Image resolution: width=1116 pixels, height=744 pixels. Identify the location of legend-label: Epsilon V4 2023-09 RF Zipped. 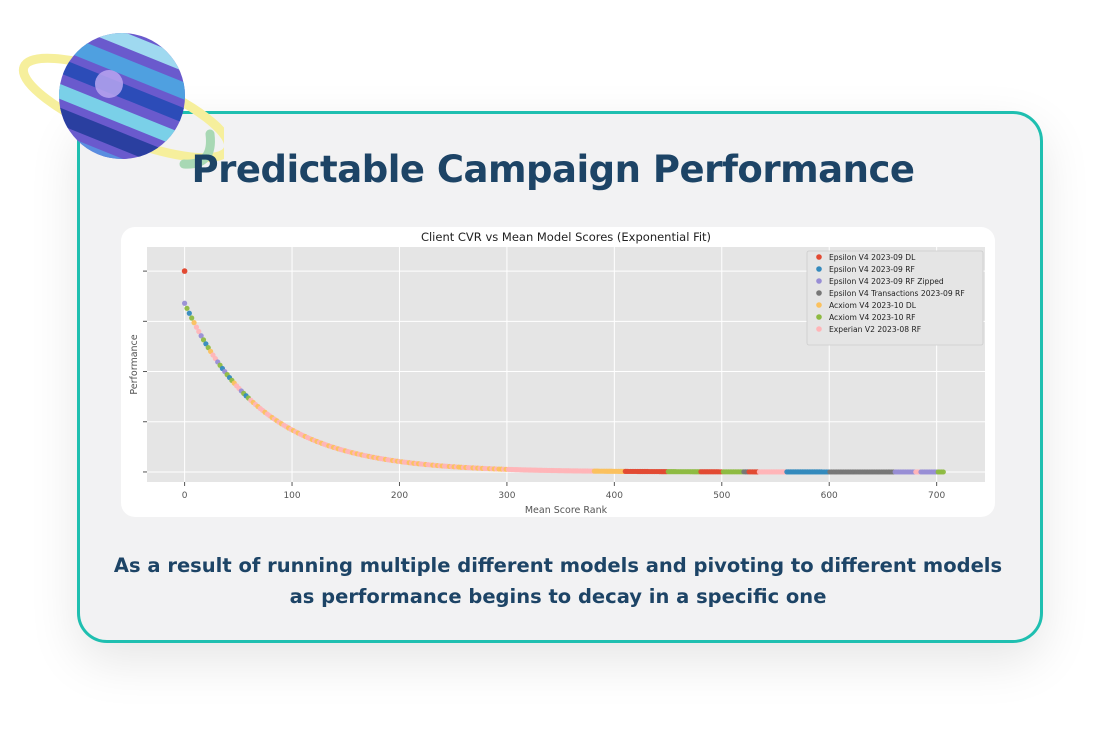
(886, 281).